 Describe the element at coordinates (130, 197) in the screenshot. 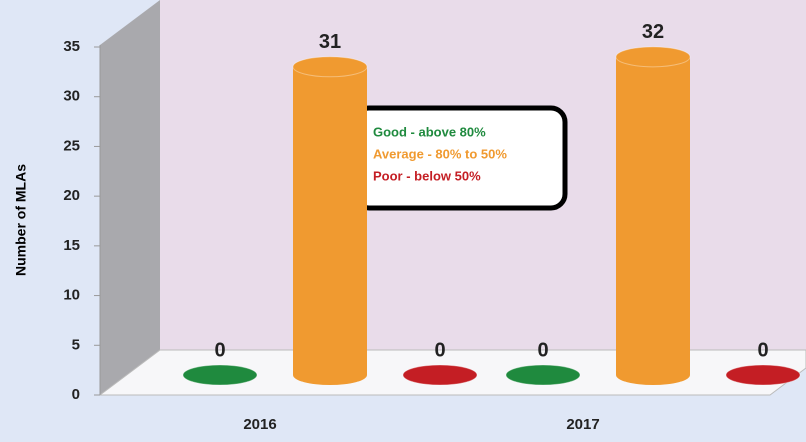

I see `side-wall` at that location.